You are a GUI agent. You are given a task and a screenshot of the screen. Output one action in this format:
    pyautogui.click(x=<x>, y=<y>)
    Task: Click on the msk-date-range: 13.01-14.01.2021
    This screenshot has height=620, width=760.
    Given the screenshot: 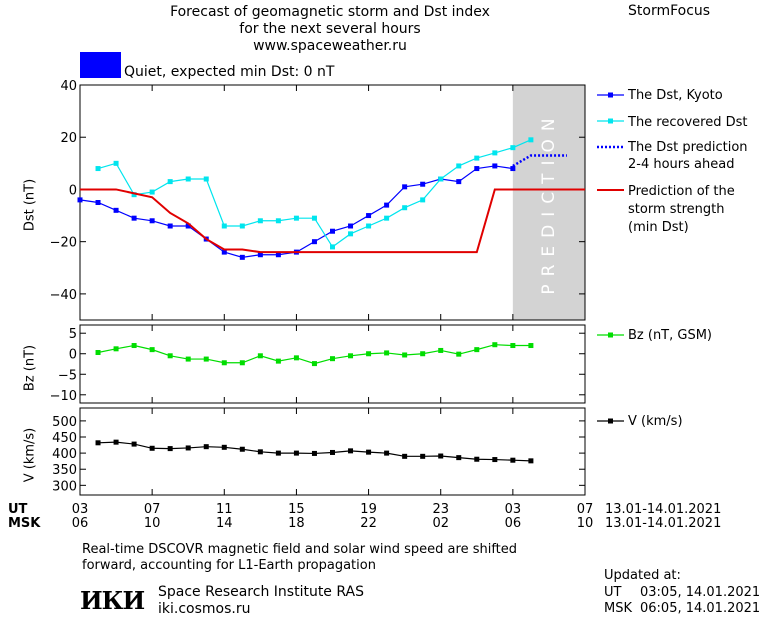 What is the action you would take?
    pyautogui.click(x=663, y=523)
    